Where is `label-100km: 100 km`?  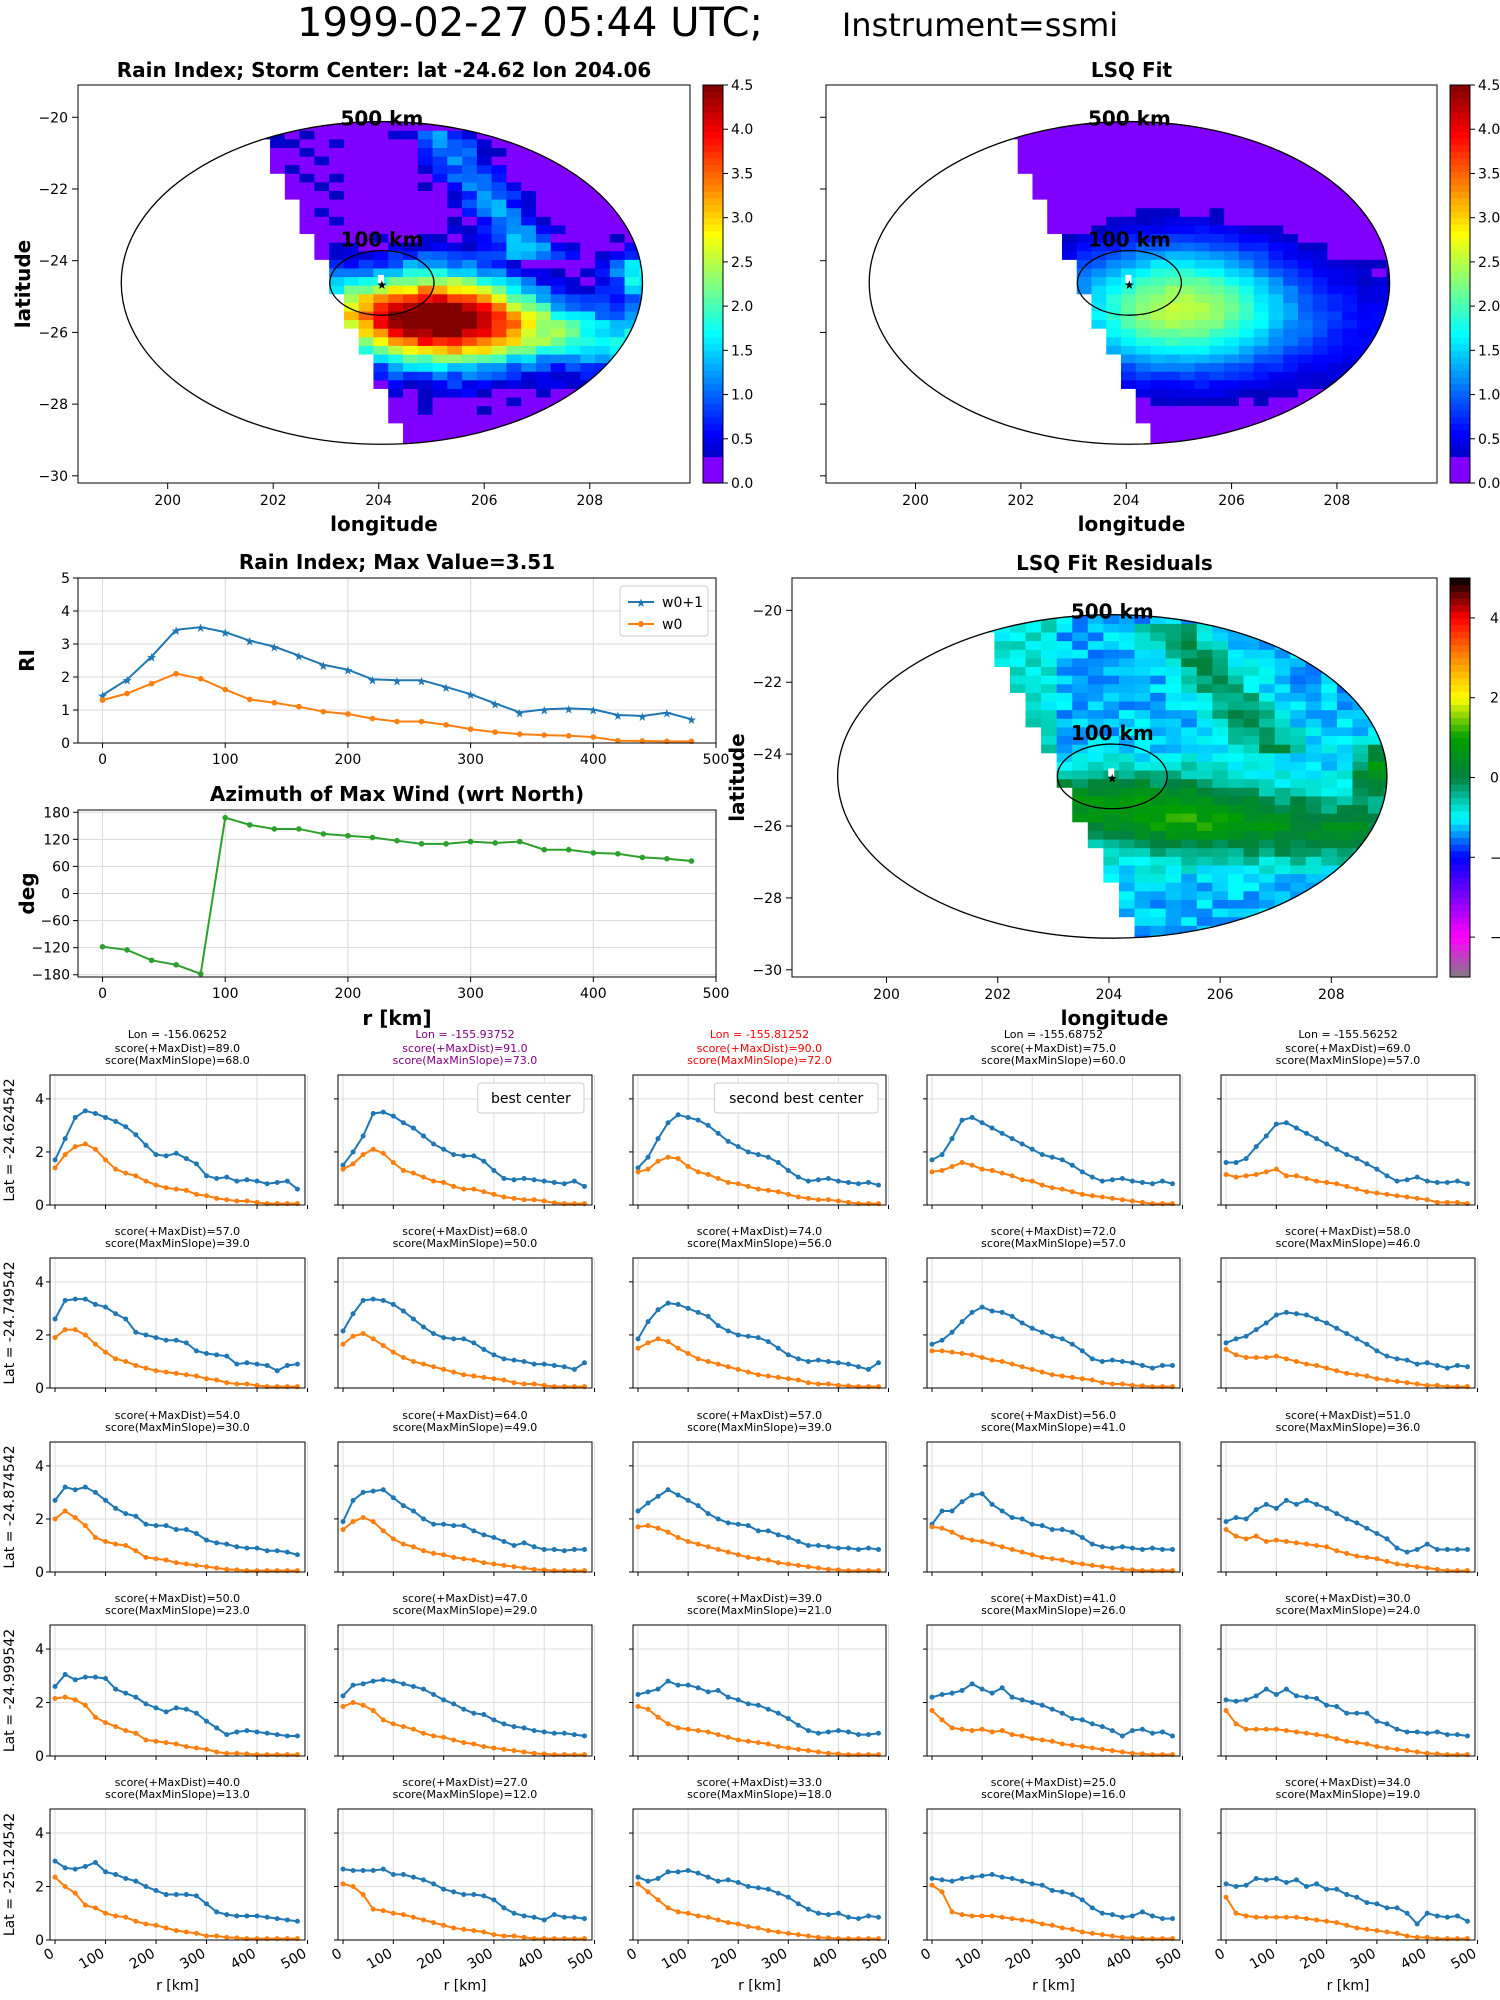 label-100km: 100 km is located at coordinates (381, 240).